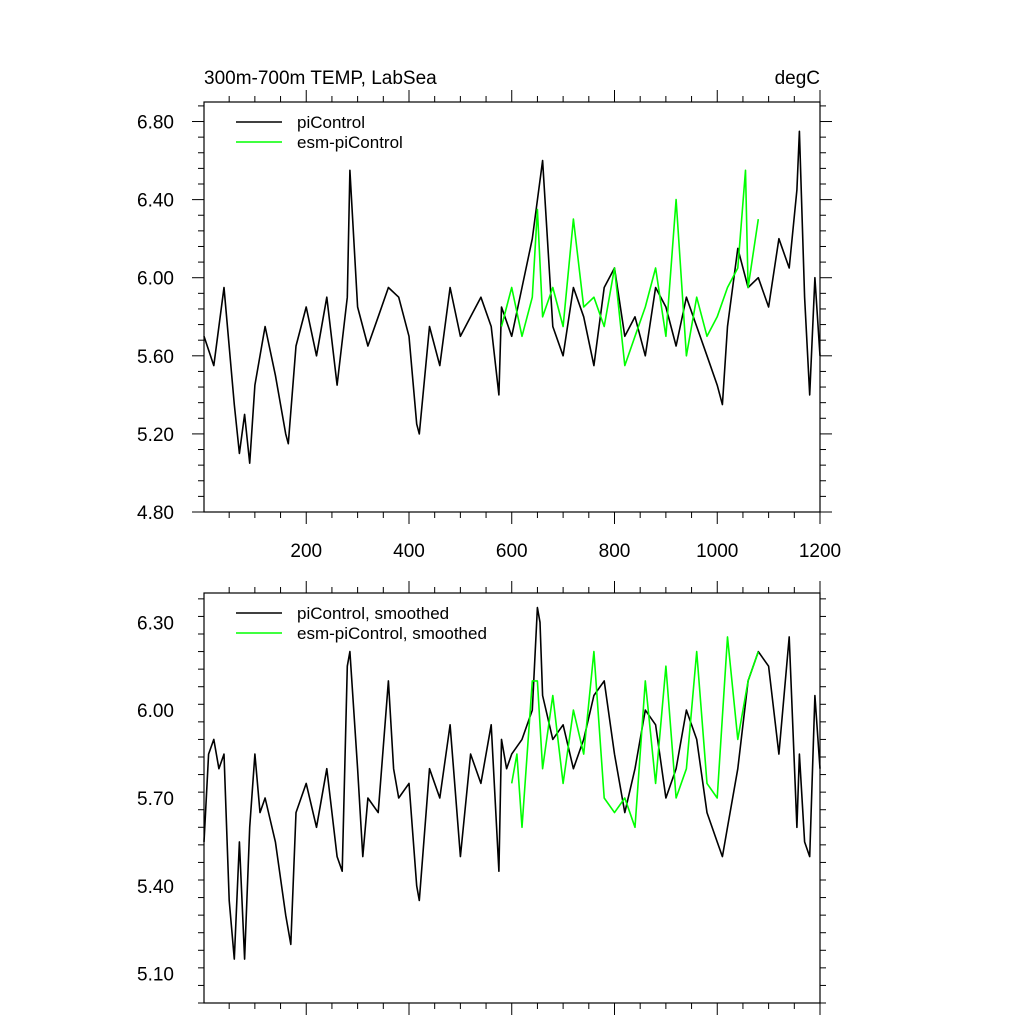  I want to click on top-y-tick-label: 4.80, so click(155, 513).